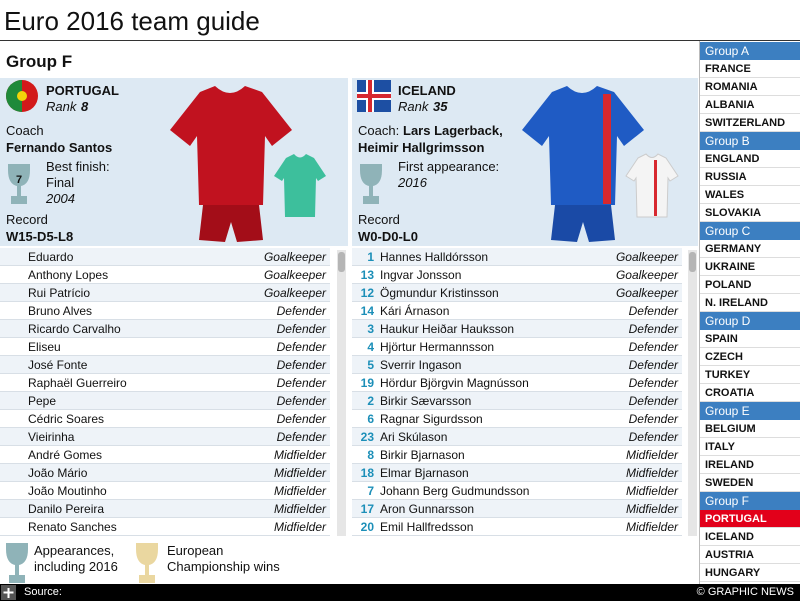 The height and width of the screenshot is (601, 800). Describe the element at coordinates (165, 437) in the screenshot. I see `player-row: Vieirinha Defender` at that location.